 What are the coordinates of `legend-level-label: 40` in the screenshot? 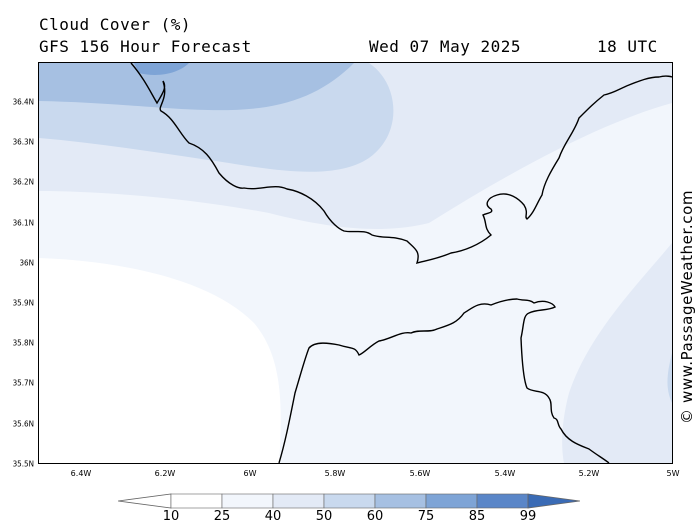 It's located at (273, 516).